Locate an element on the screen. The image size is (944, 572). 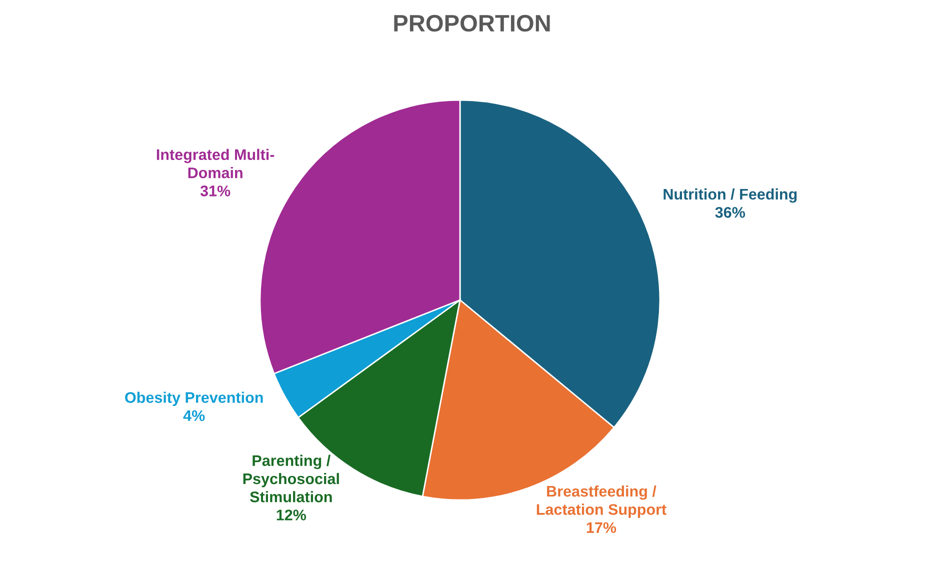
data-label: 4% is located at coordinates (194, 416).